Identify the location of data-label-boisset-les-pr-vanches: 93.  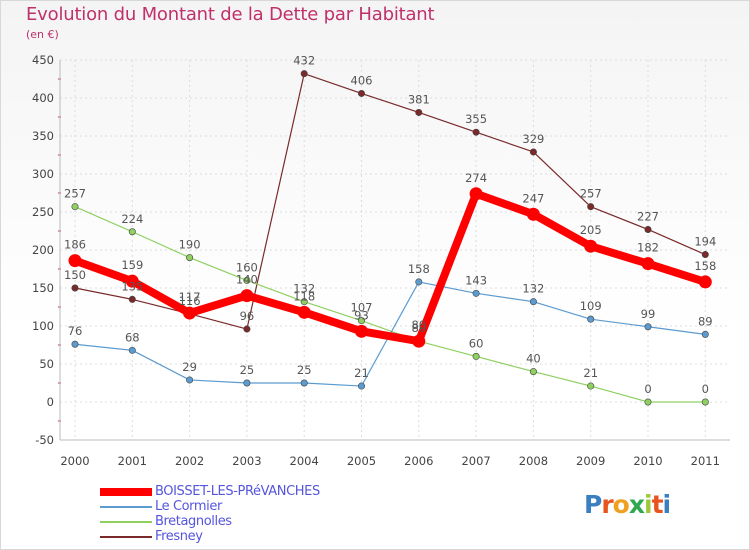
(361, 315).